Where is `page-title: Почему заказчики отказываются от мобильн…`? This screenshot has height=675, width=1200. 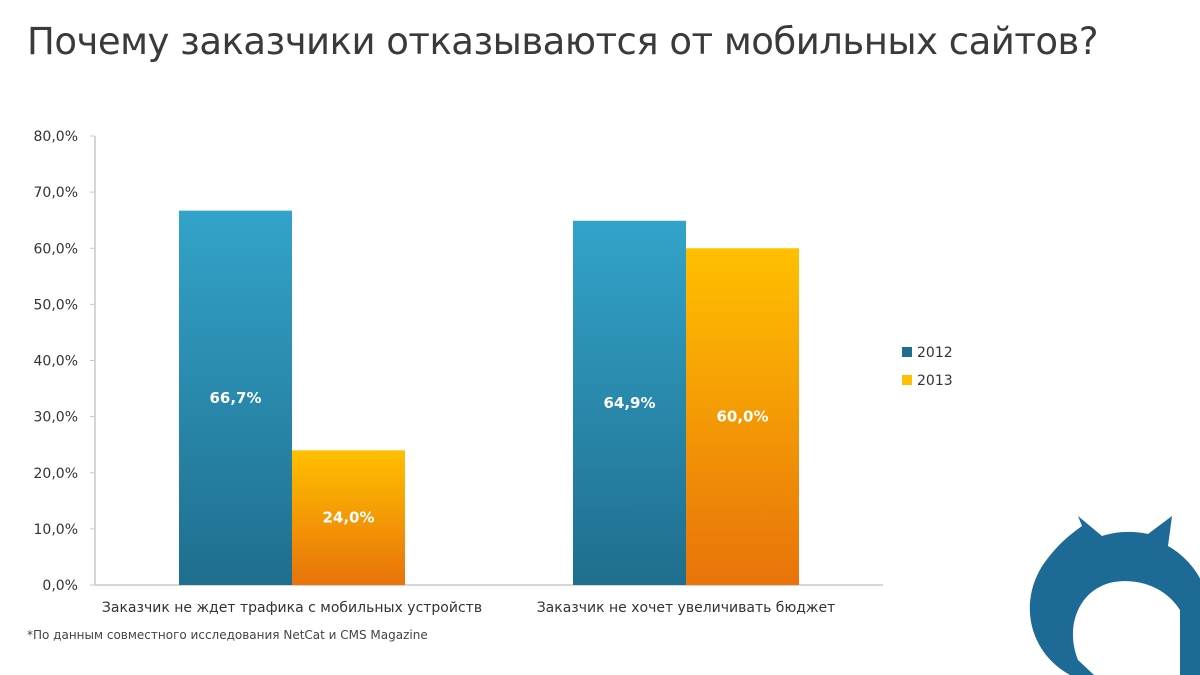 page-title: Почему заказчики отказываются от мобильн… is located at coordinates (562, 41).